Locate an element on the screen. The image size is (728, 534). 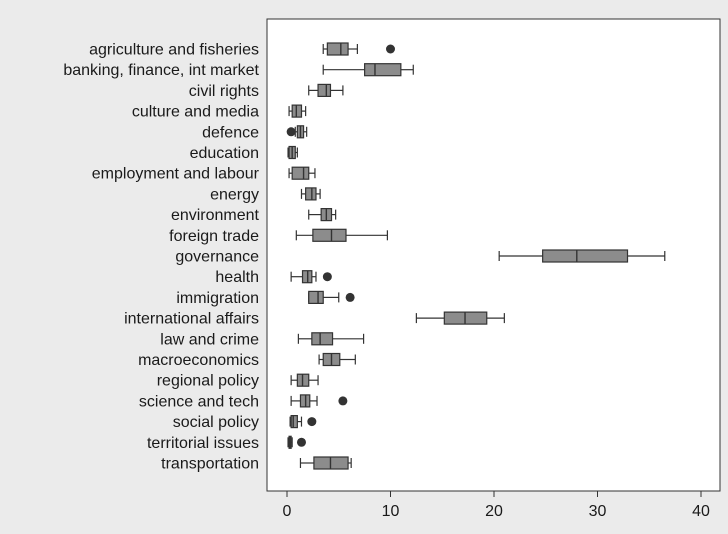
box-defence is located at coordinates (297, 132).